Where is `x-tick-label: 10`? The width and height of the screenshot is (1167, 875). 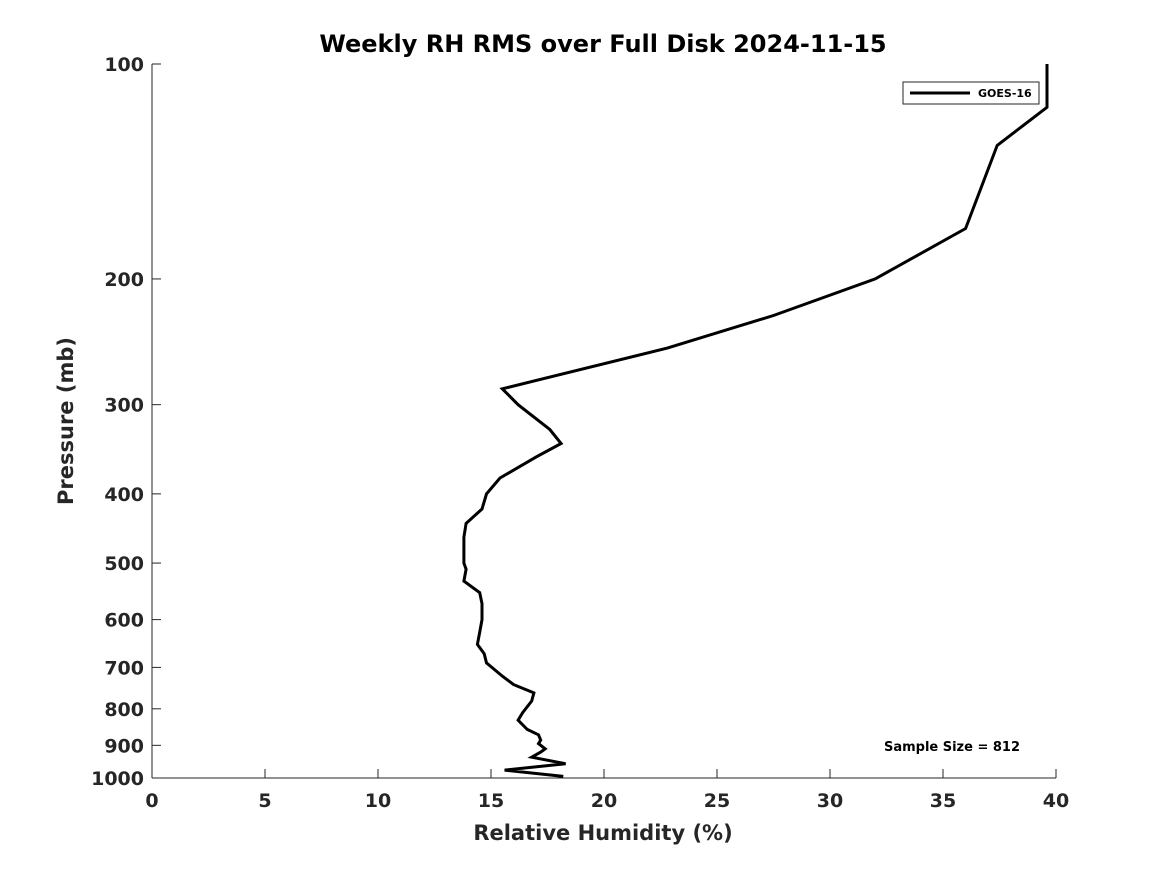 x-tick-label: 10 is located at coordinates (378, 801).